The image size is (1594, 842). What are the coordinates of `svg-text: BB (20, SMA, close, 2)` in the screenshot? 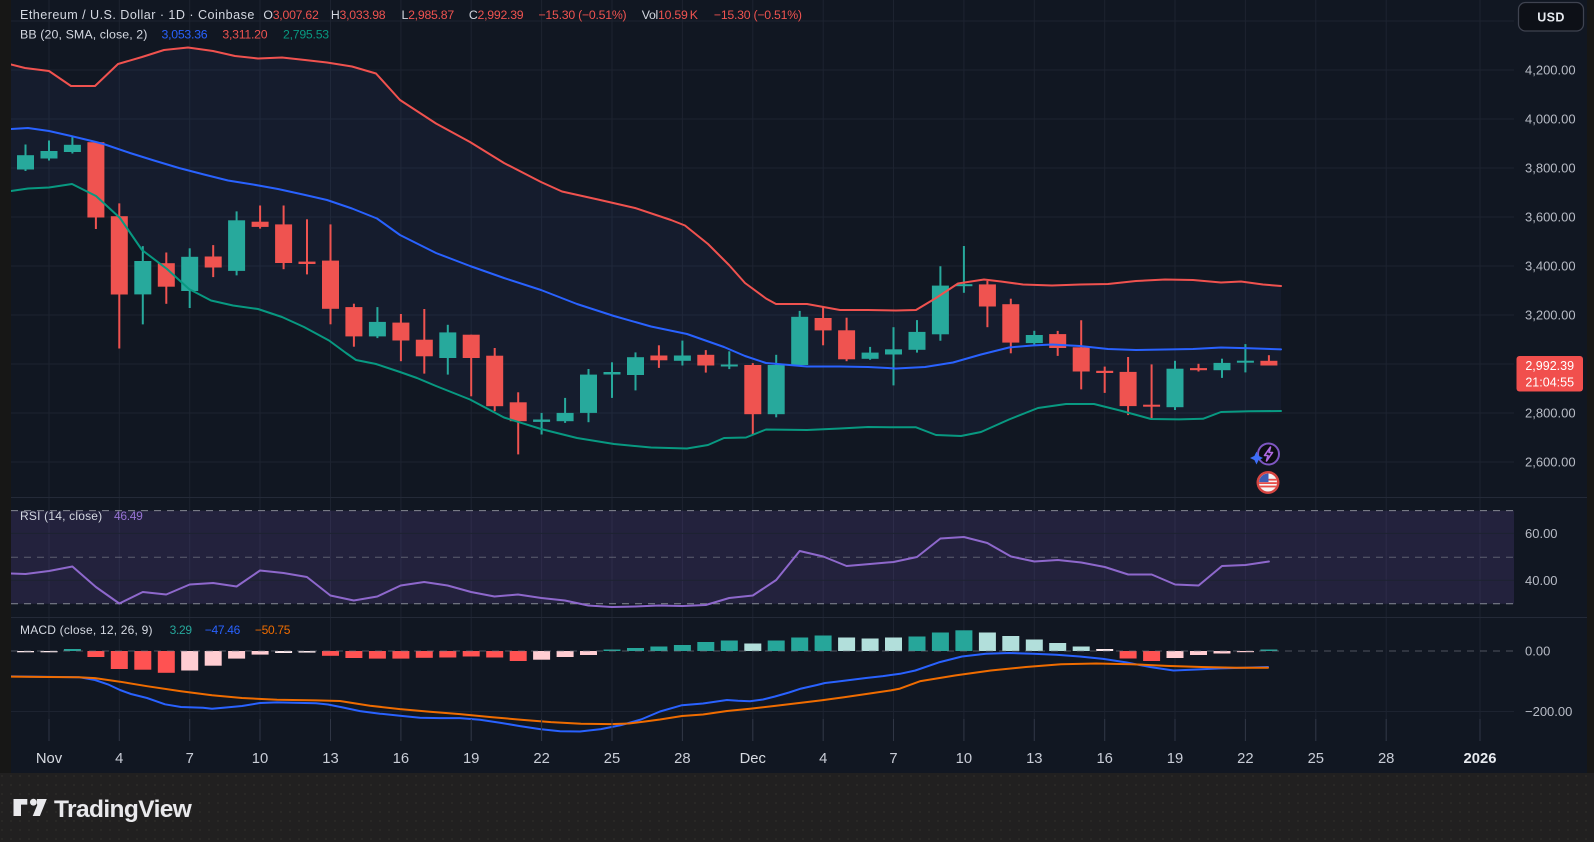 It's located at (84, 35).